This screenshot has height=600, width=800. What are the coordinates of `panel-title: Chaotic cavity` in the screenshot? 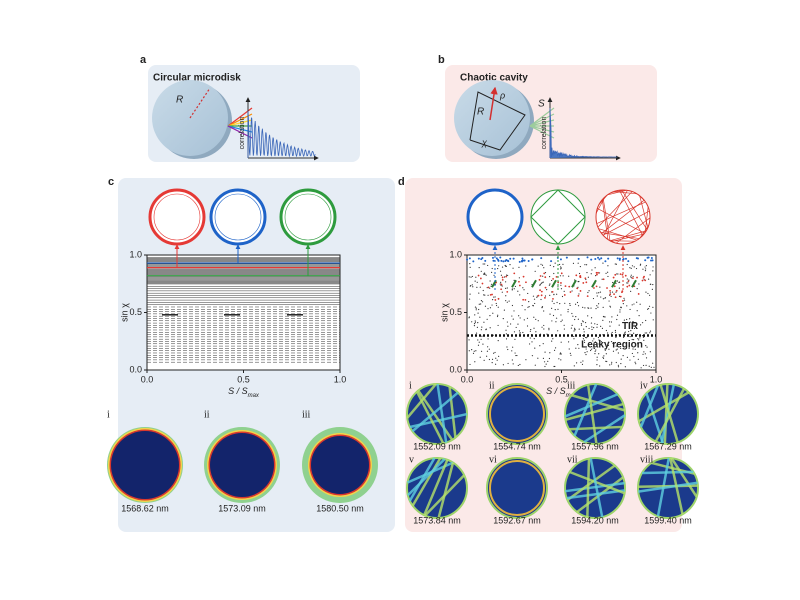 It's located at (494, 78).